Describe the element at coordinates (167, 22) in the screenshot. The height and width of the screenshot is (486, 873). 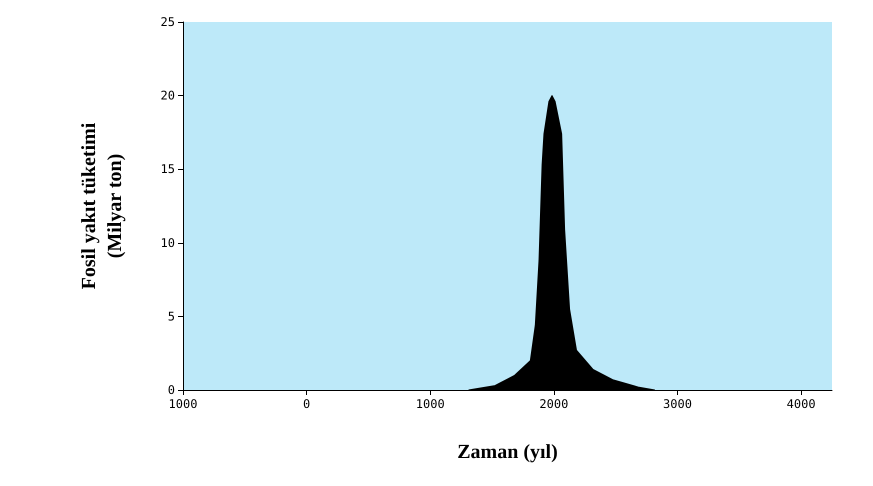
I see `y-tick-label: 25` at that location.